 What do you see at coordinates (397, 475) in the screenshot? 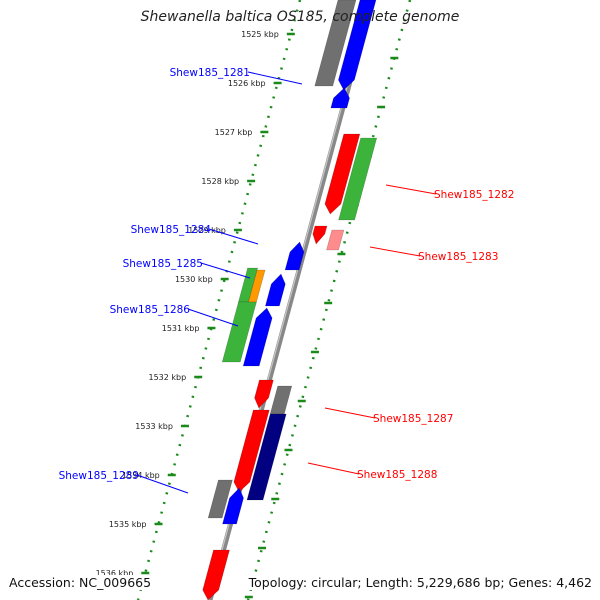
I see `gene-label-shew185_1288: Shew185_1288` at bounding box center [397, 475].